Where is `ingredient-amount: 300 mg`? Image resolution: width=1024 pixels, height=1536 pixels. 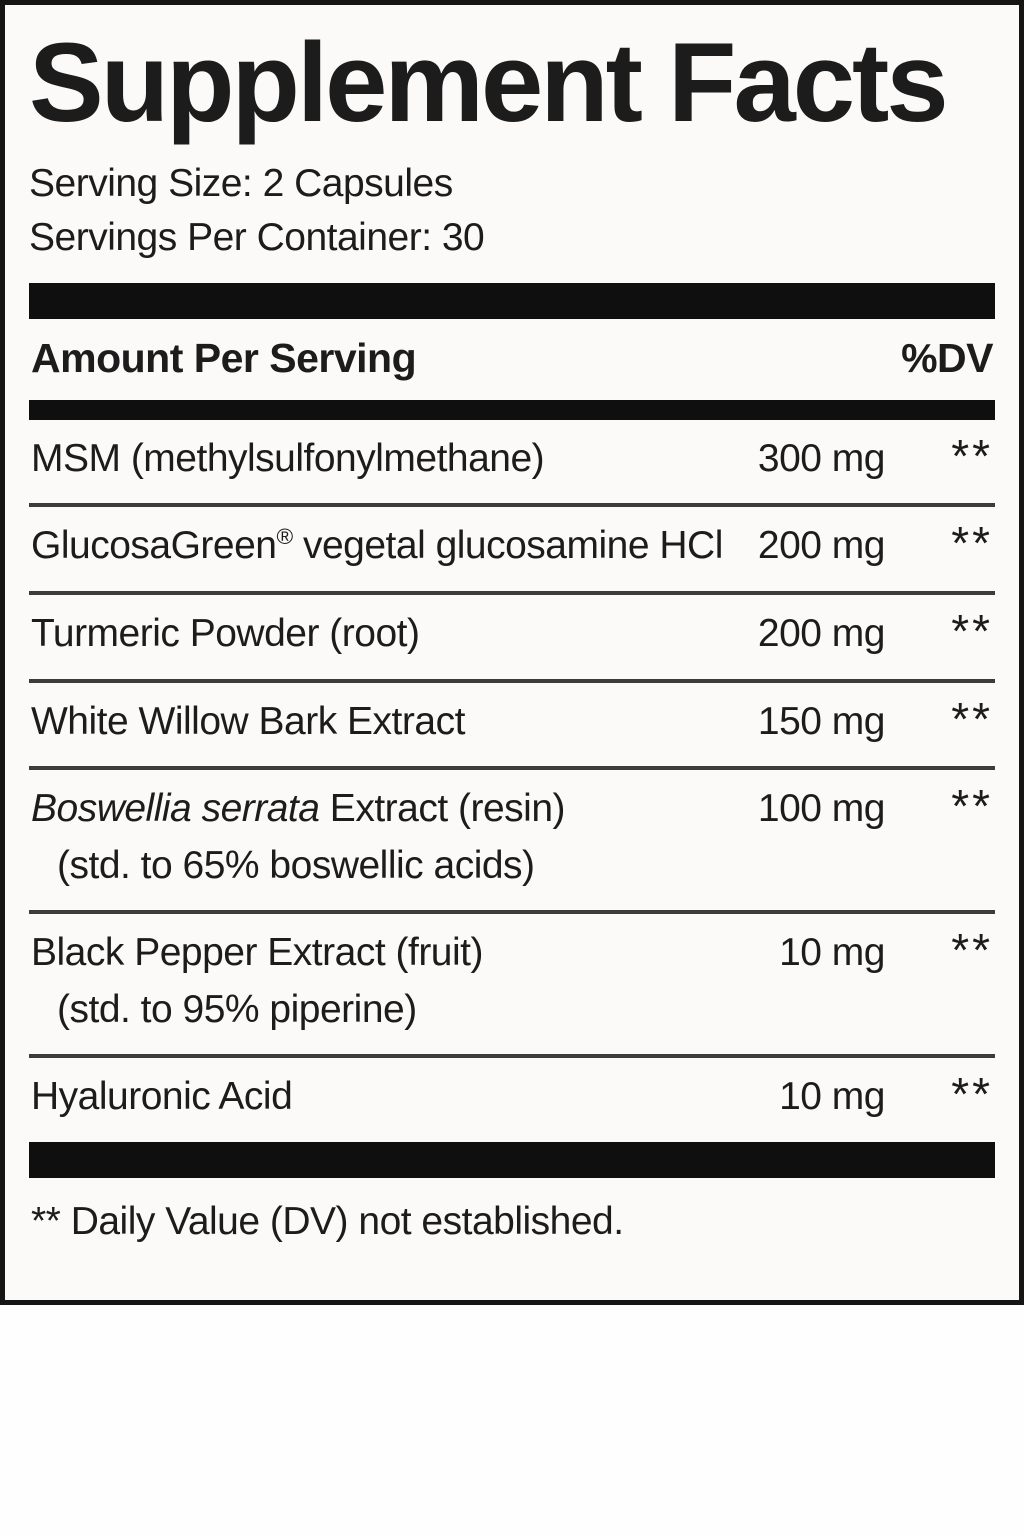
ingredient-amount: 300 mg is located at coordinates (821, 458).